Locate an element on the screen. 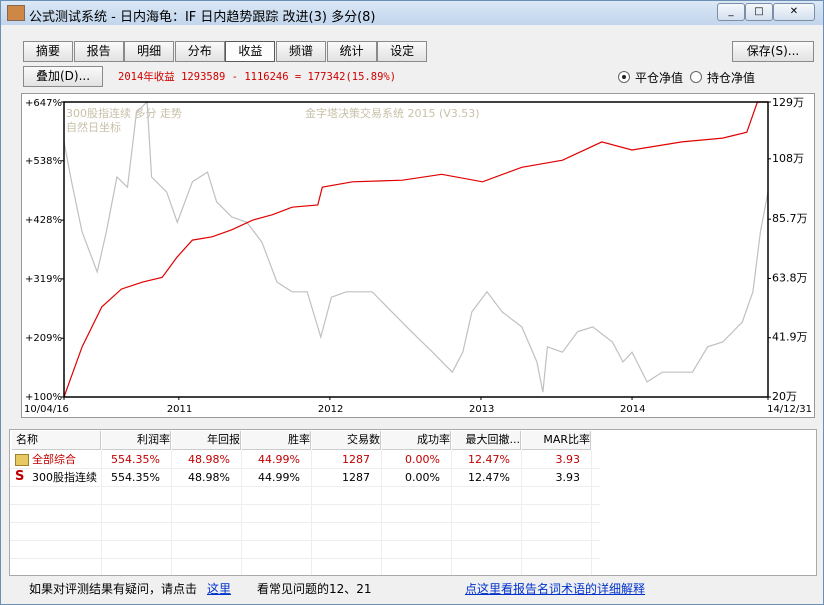 The image size is (824, 605). footer-question: 如果对评测结果有疑问，请点击 is located at coordinates (113, 589).